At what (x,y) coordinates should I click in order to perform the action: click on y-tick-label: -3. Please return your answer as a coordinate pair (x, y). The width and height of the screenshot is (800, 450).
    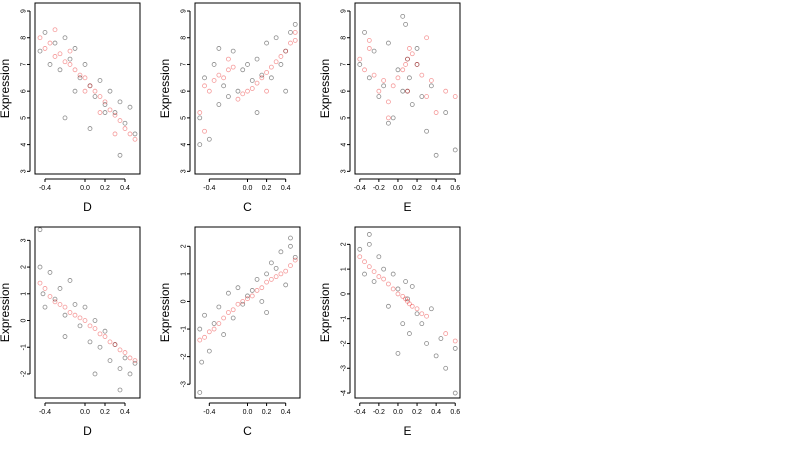
    Looking at the image, I should click on (344, 368).